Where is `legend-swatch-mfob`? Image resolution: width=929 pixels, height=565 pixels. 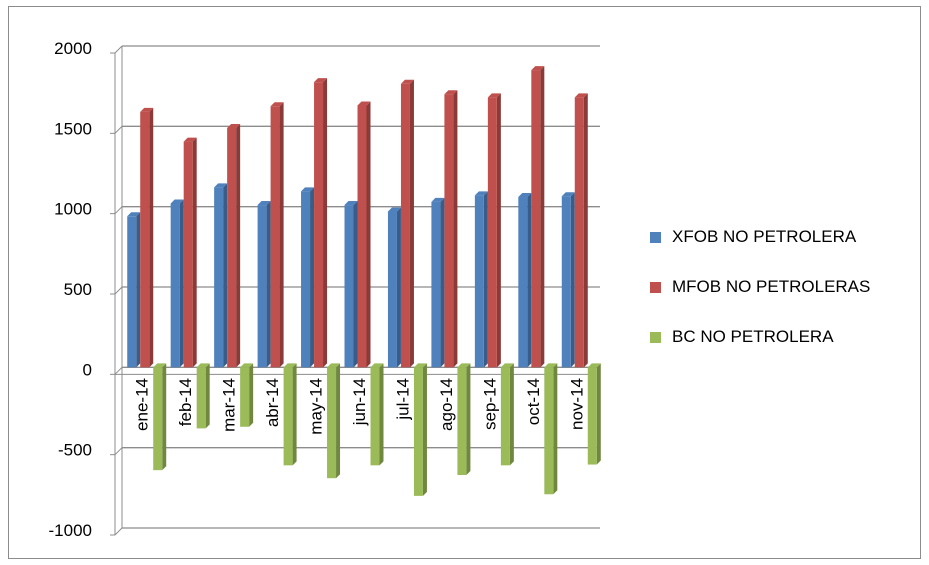 legend-swatch-mfob is located at coordinates (655, 287).